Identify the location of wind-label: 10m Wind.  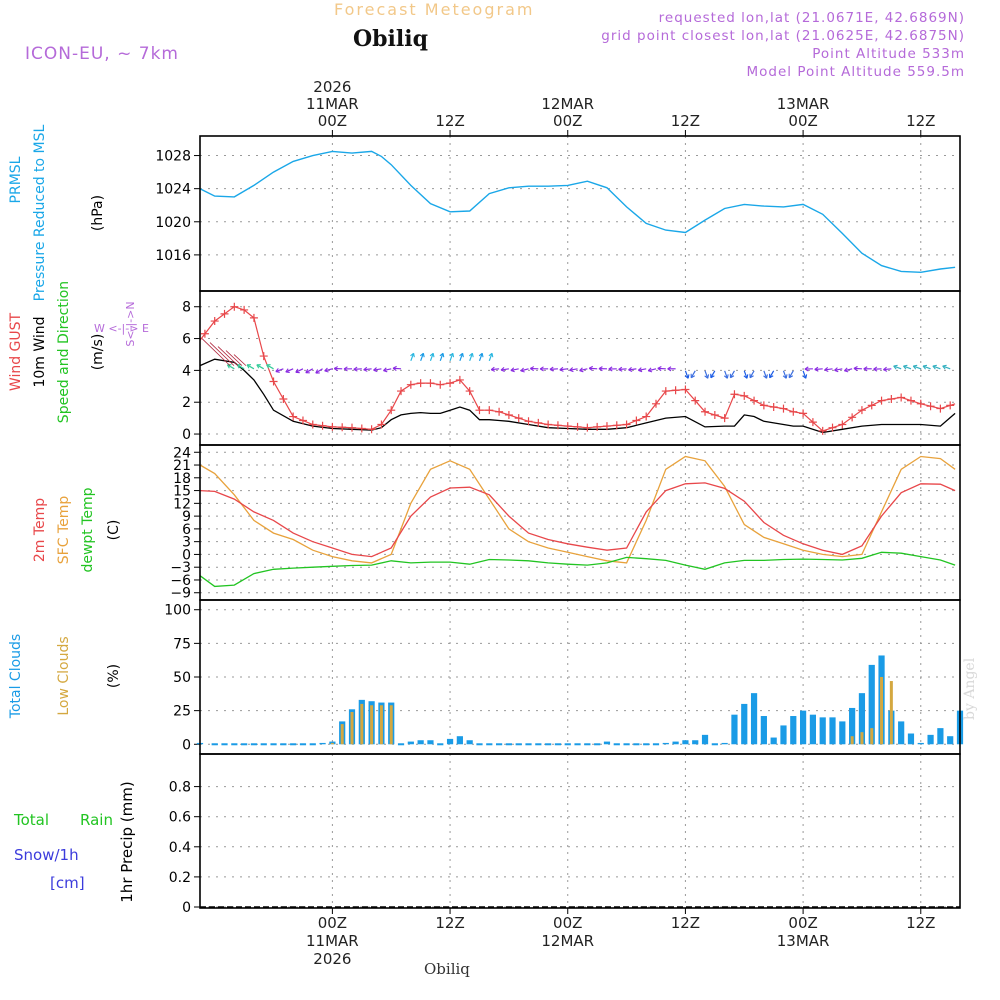
(40, 351).